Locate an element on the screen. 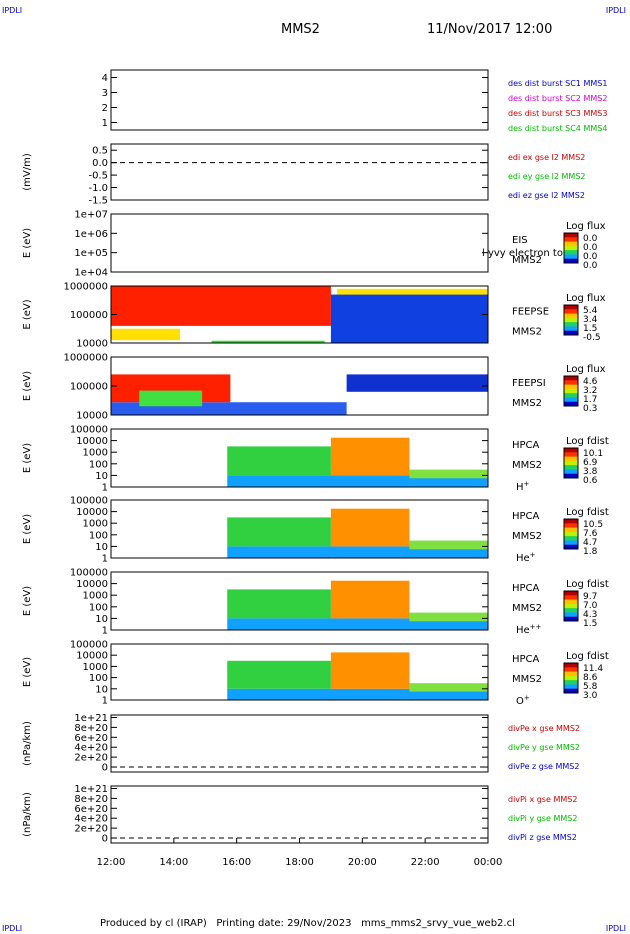  colorbar-title: Log flux is located at coordinates (586, 226).